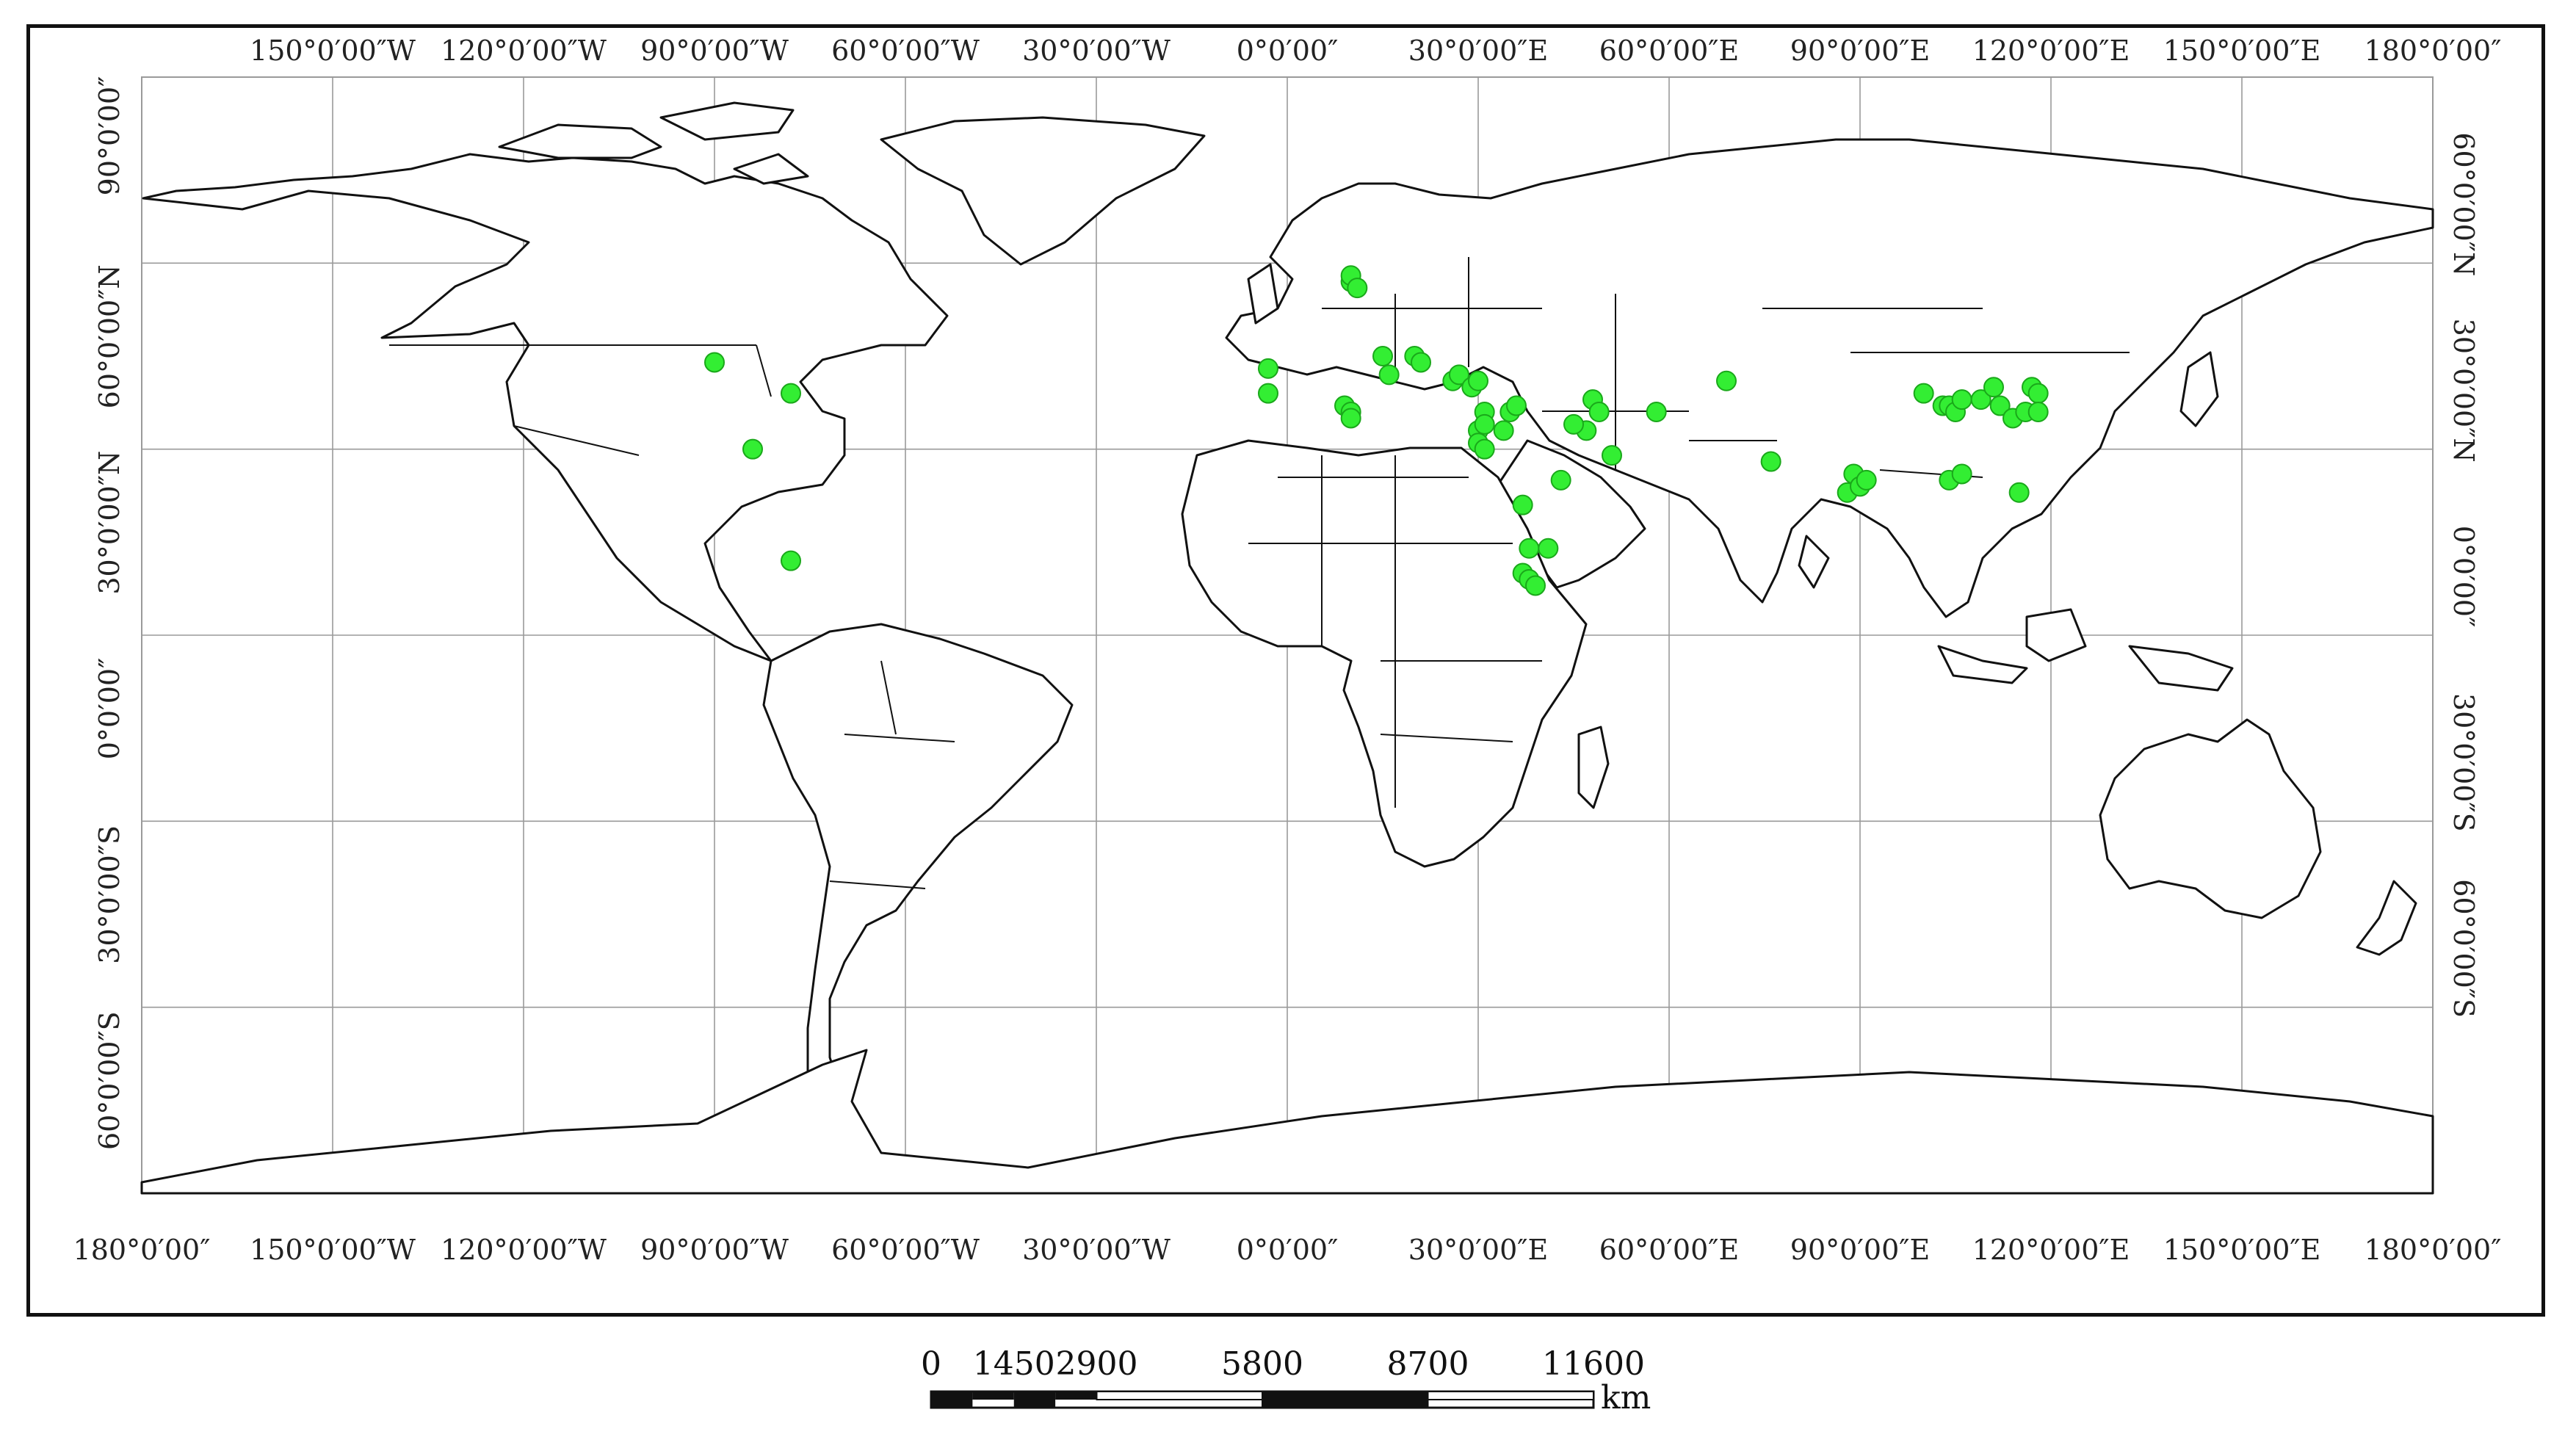 The height and width of the screenshot is (1440, 2576). Describe the element at coordinates (2242, 51) in the screenshot. I see `top-longitude-label: 150°0′00″E` at that location.